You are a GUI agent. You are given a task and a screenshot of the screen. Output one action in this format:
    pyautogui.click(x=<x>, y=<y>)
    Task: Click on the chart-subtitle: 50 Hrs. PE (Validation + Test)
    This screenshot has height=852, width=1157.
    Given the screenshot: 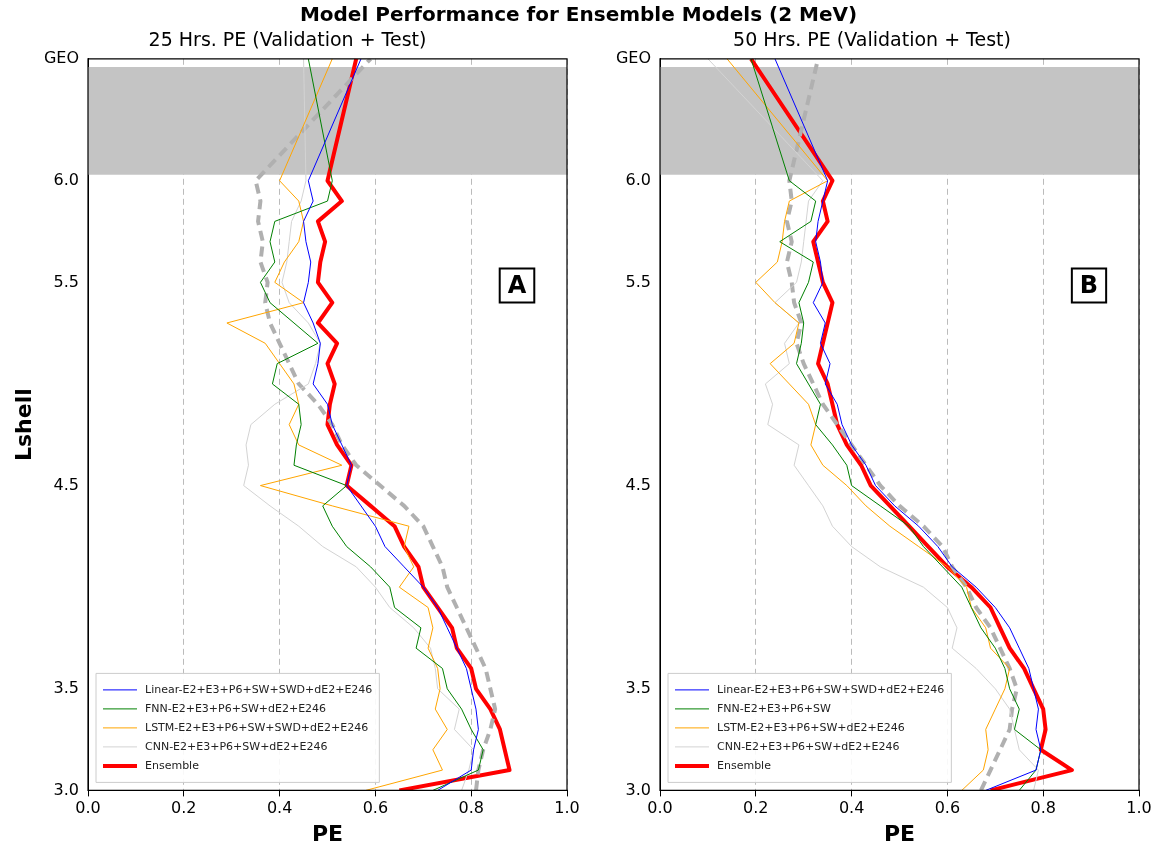 What is the action you would take?
    pyautogui.click(x=872, y=39)
    